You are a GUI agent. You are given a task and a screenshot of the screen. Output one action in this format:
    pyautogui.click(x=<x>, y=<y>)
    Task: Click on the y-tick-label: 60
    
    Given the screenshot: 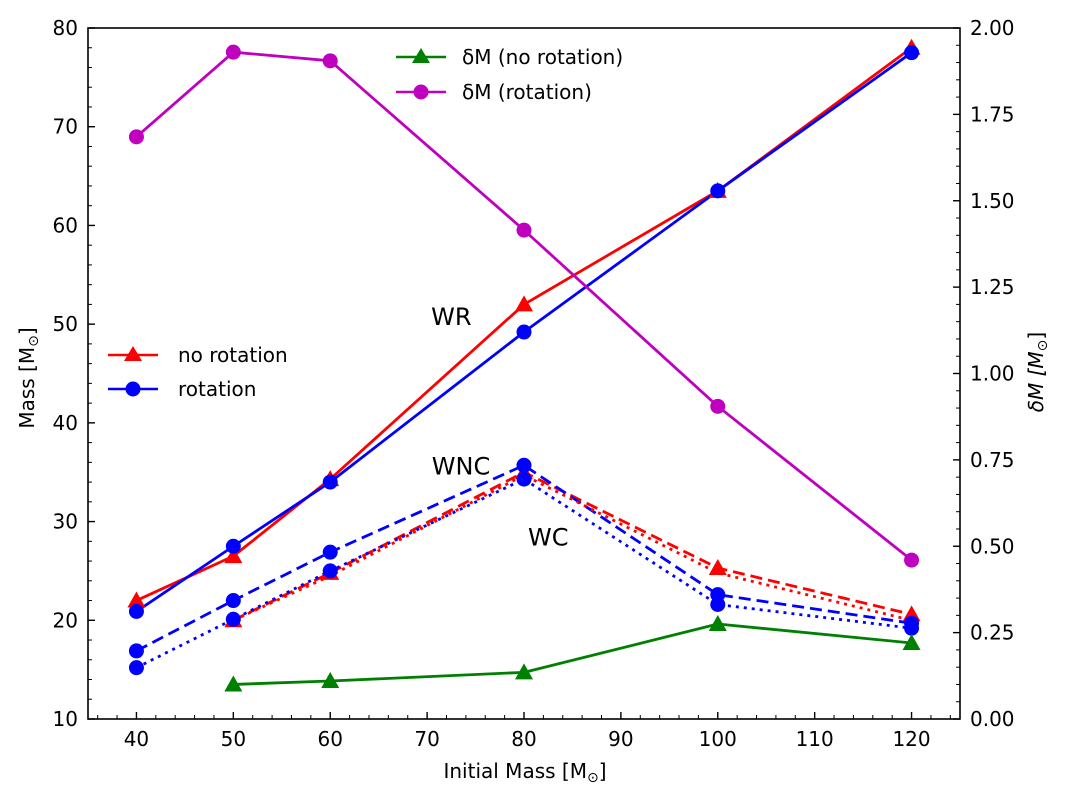 What is the action you would take?
    pyautogui.click(x=65, y=225)
    